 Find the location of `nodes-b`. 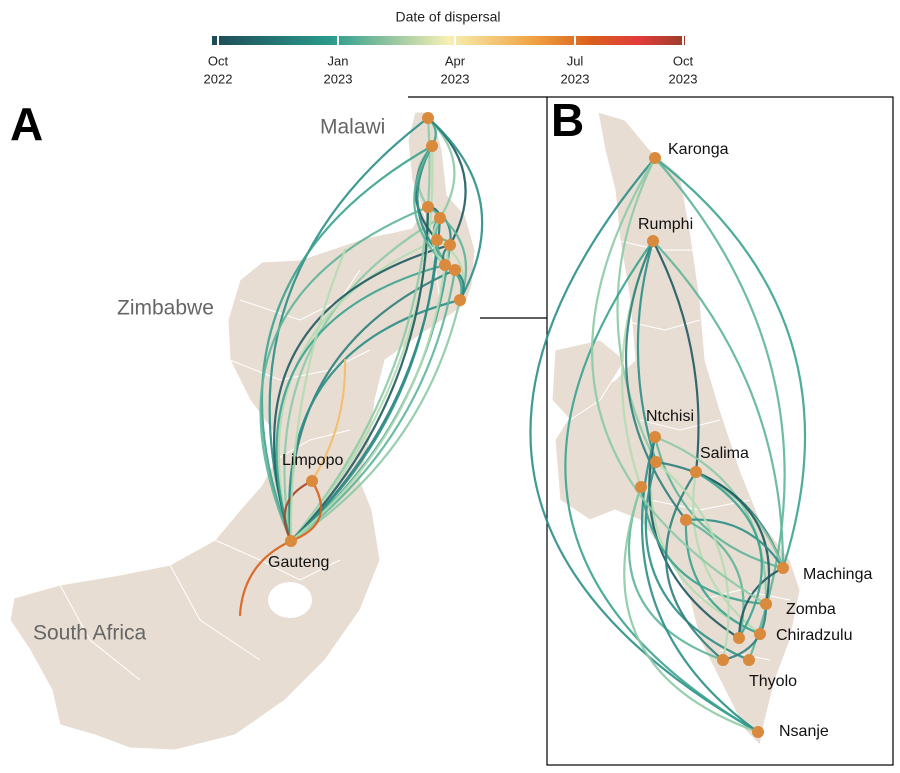

nodes-b is located at coordinates (712, 445).